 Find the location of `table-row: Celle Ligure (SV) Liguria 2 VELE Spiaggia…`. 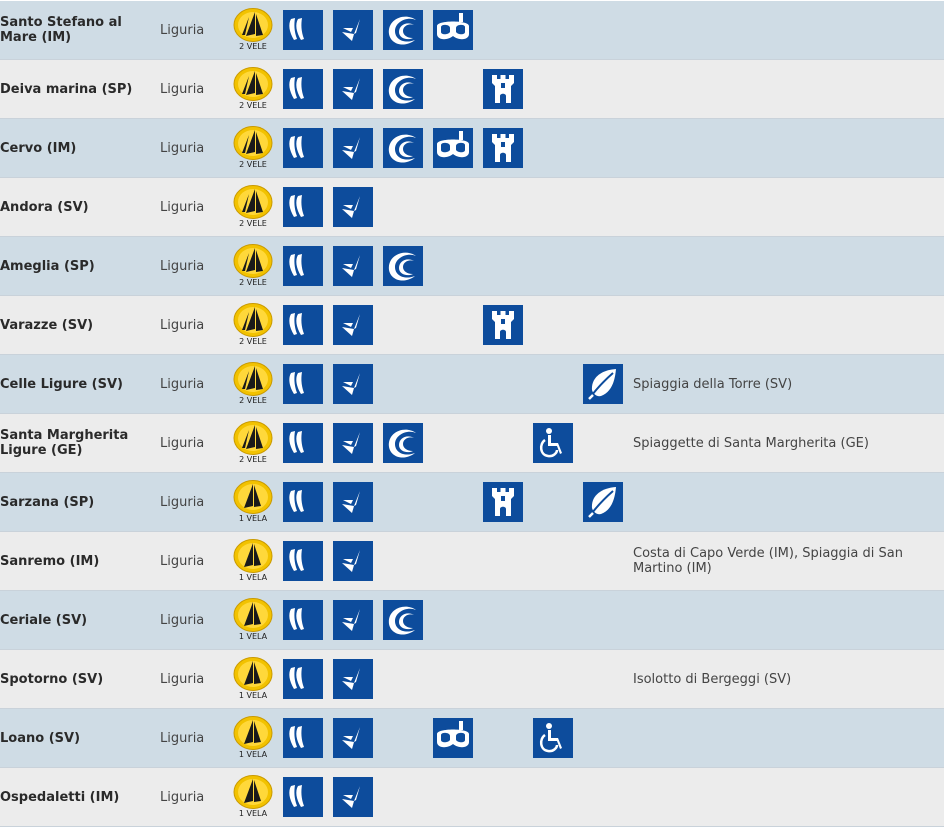

table-row: Celle Ligure (SV) Liguria 2 VELE Spiaggia… is located at coordinates (472, 384).